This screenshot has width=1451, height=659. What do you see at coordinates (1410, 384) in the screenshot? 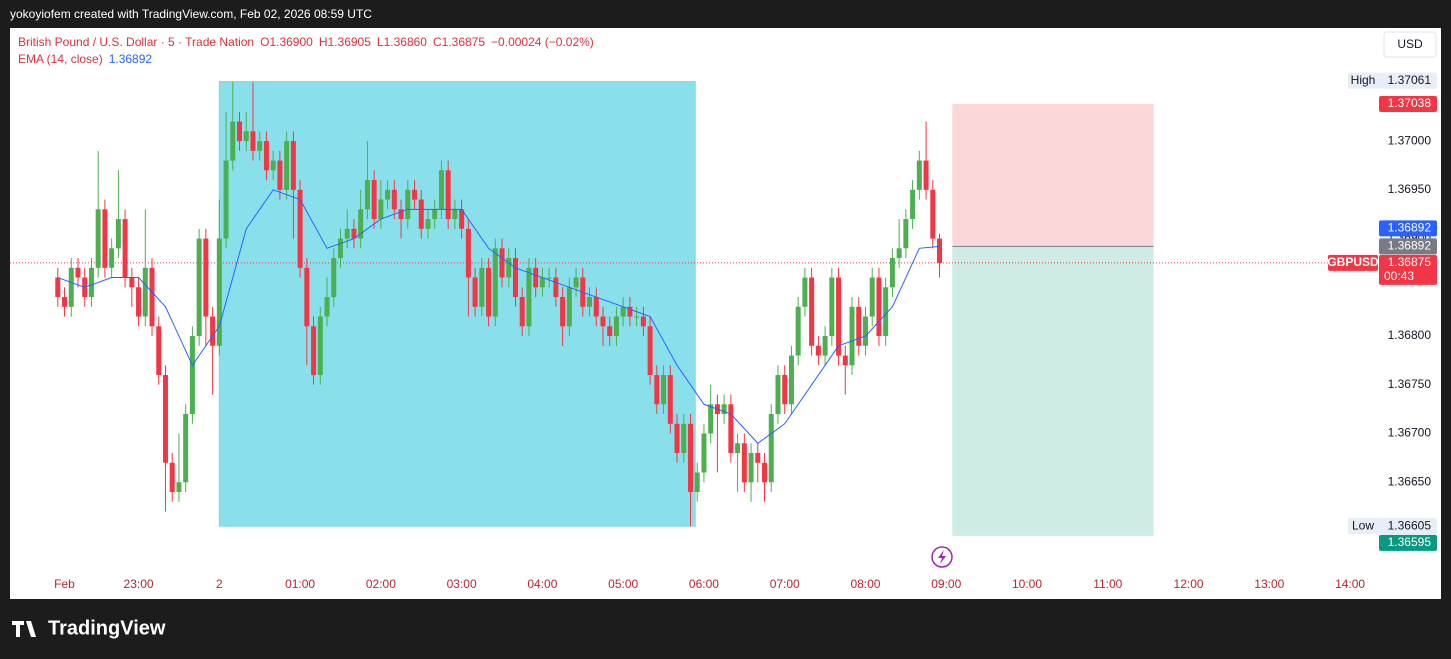
I see `y-tick-label: 1.36750` at bounding box center [1410, 384].